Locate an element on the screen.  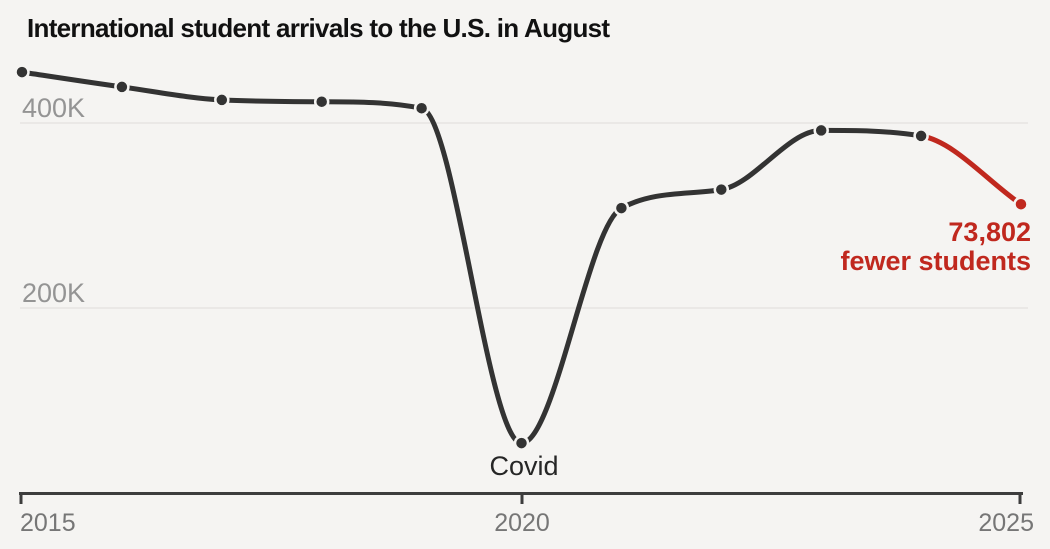
y-tick-label-200k: 200K is located at coordinates (53, 293).